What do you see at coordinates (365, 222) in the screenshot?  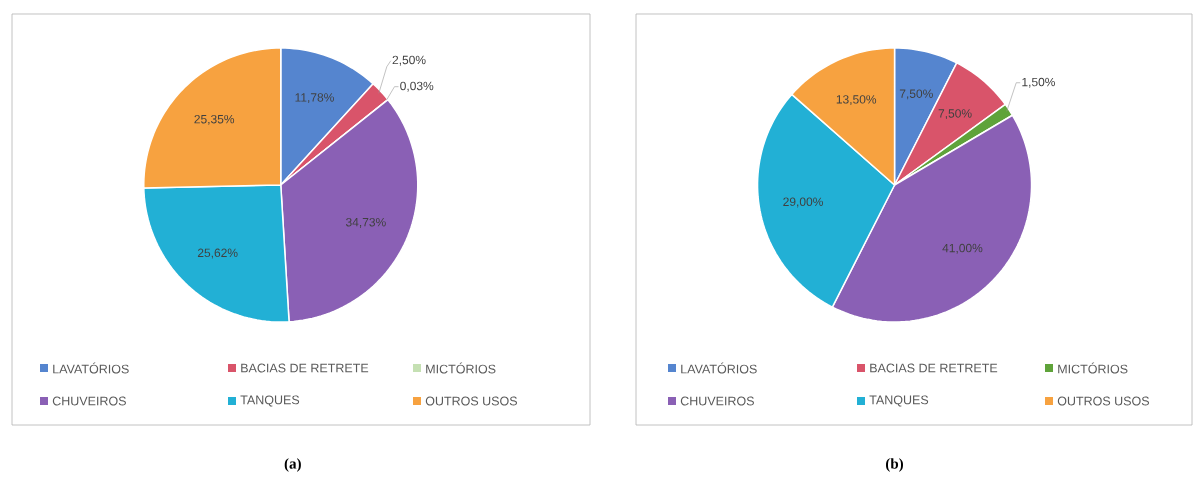 I see `data-label: 34,73%` at bounding box center [365, 222].